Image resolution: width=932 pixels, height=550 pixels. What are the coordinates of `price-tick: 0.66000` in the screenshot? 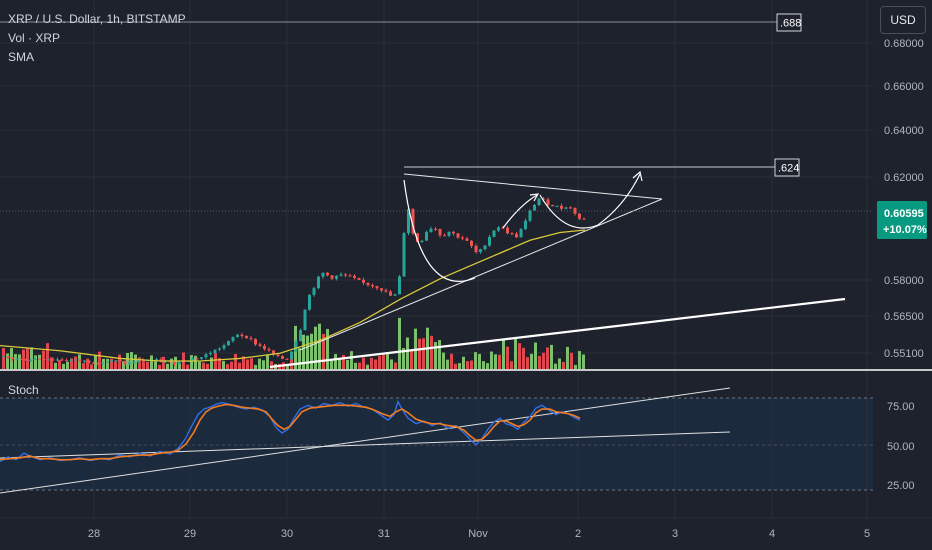 It's located at (904, 87).